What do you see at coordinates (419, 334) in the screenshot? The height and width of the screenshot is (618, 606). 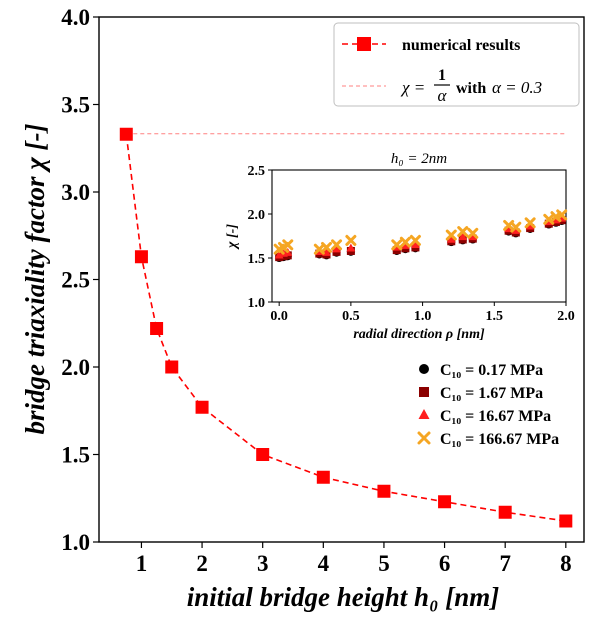 I see `inset-x-axis-label: radial direction ρ [nm]` at bounding box center [419, 334].